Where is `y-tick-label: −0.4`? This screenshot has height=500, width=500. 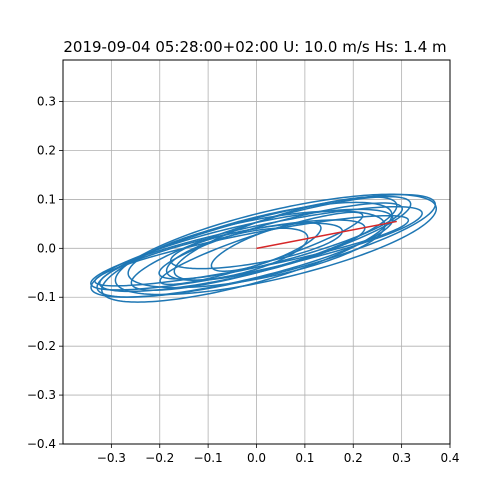
y-tick-label: −0.4 is located at coordinates (41, 444).